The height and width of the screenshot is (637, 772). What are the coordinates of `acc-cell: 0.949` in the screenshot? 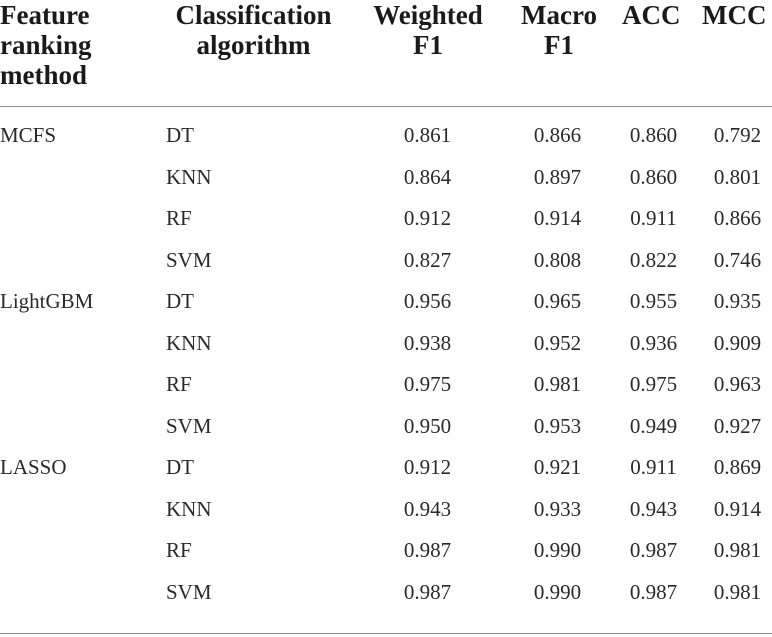 It's located at (653, 425).